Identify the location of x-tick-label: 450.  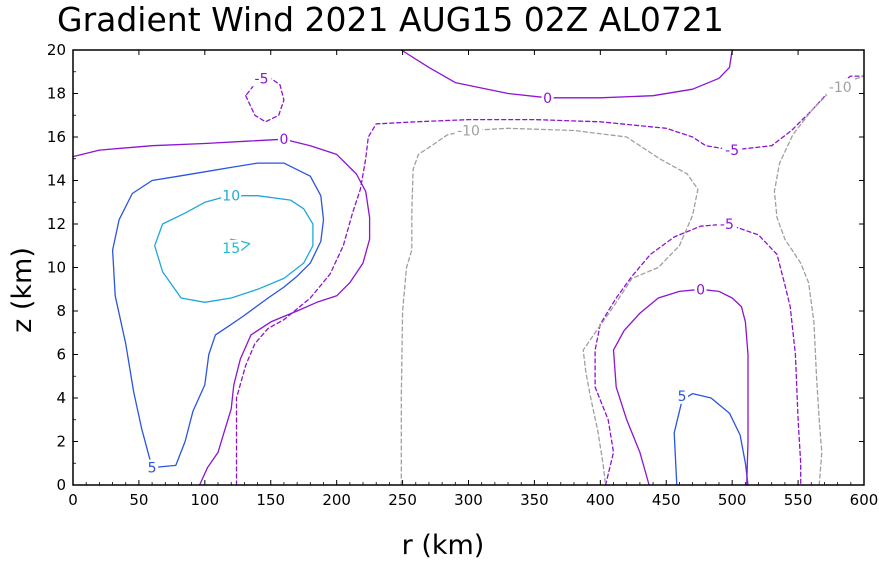
(666, 500).